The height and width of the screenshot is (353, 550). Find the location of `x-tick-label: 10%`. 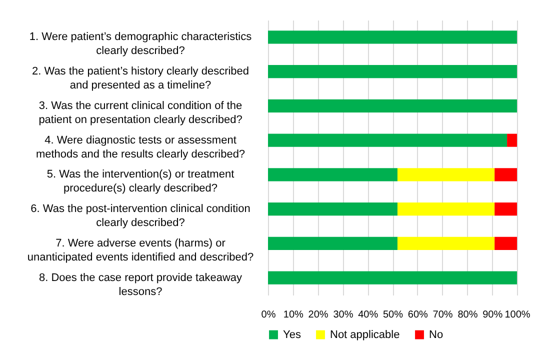

x-tick-label: 10% is located at coordinates (293, 315).